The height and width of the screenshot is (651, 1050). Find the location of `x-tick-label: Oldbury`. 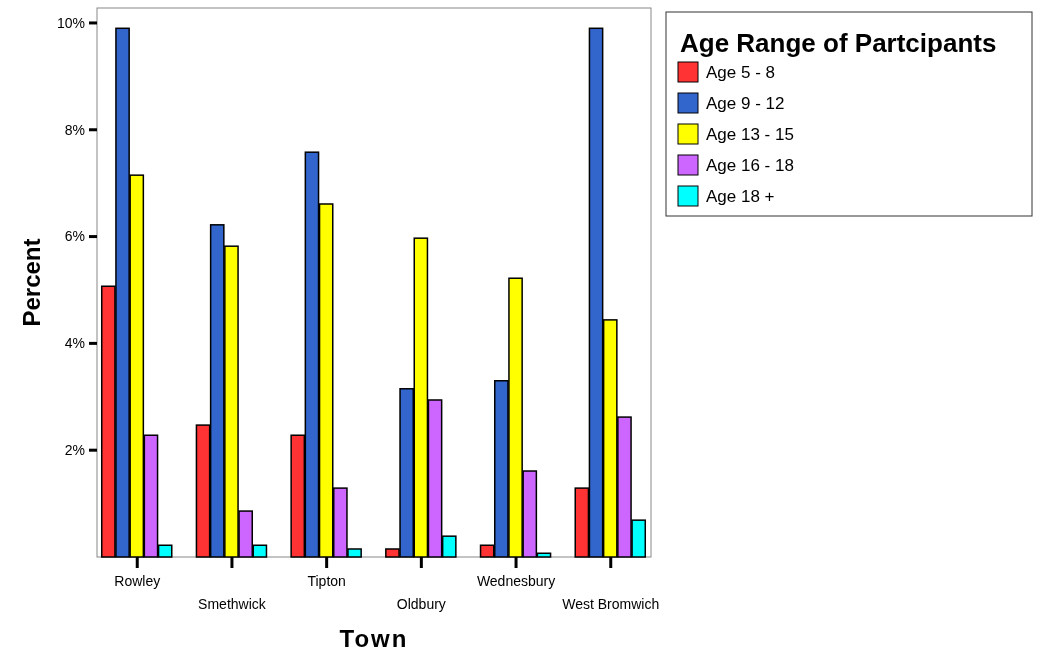

x-tick-label: Oldbury is located at coordinates (421, 604).